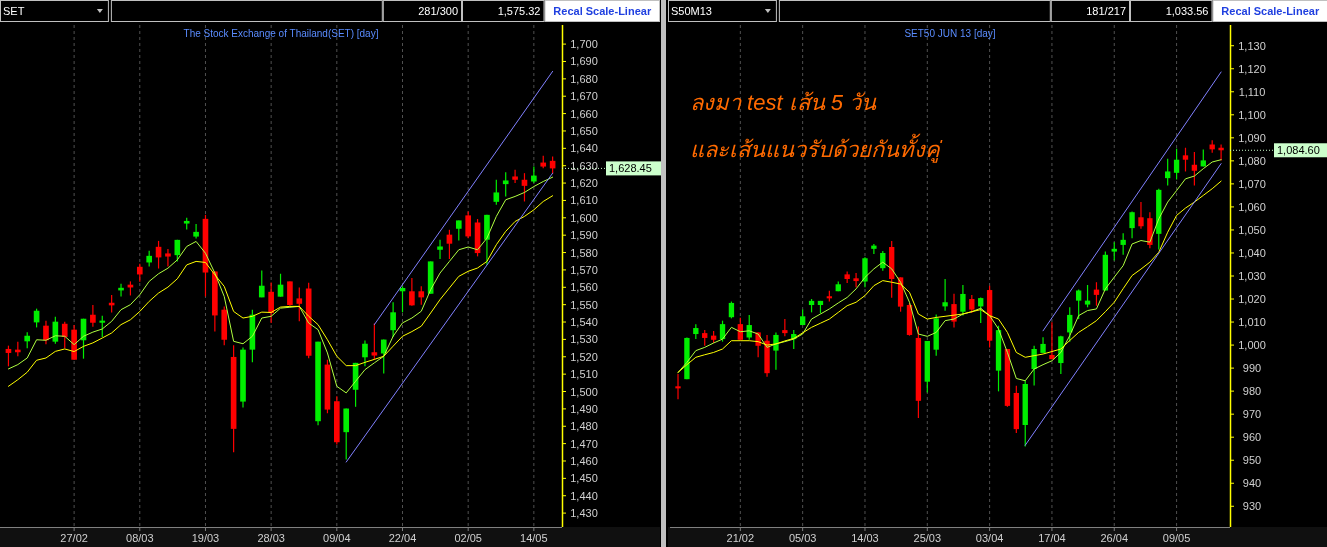 This screenshot has width=1327, height=547. I want to click on y-tick-label: 1,100, so click(1252, 114).